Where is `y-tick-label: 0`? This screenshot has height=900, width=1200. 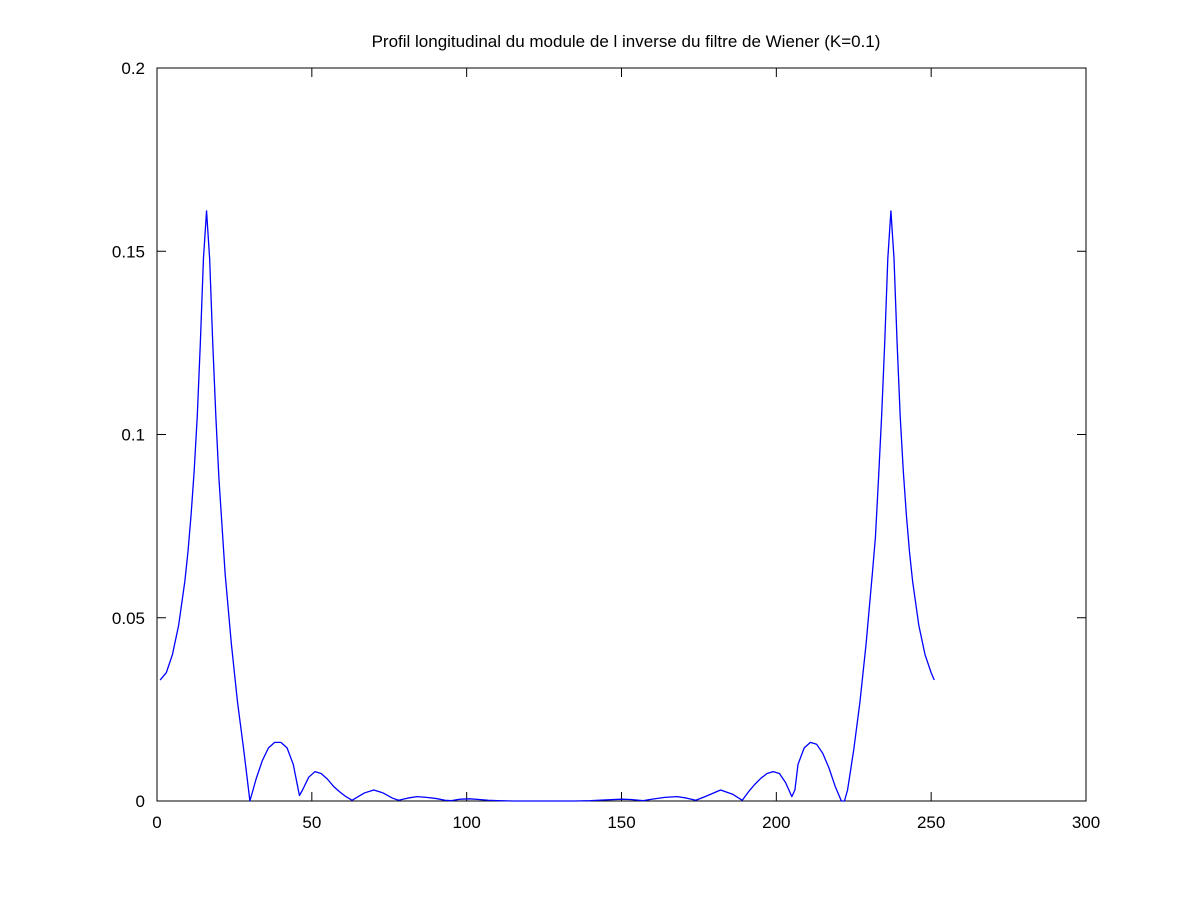 y-tick-label: 0 is located at coordinates (140, 801).